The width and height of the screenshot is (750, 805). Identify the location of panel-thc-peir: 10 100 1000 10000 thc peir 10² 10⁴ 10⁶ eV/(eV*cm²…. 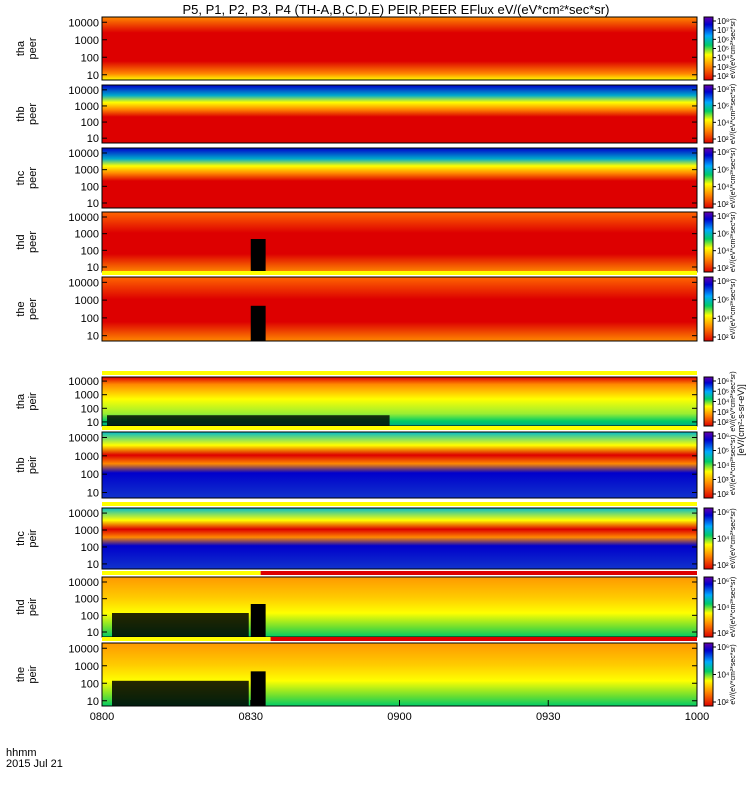
(376, 536).